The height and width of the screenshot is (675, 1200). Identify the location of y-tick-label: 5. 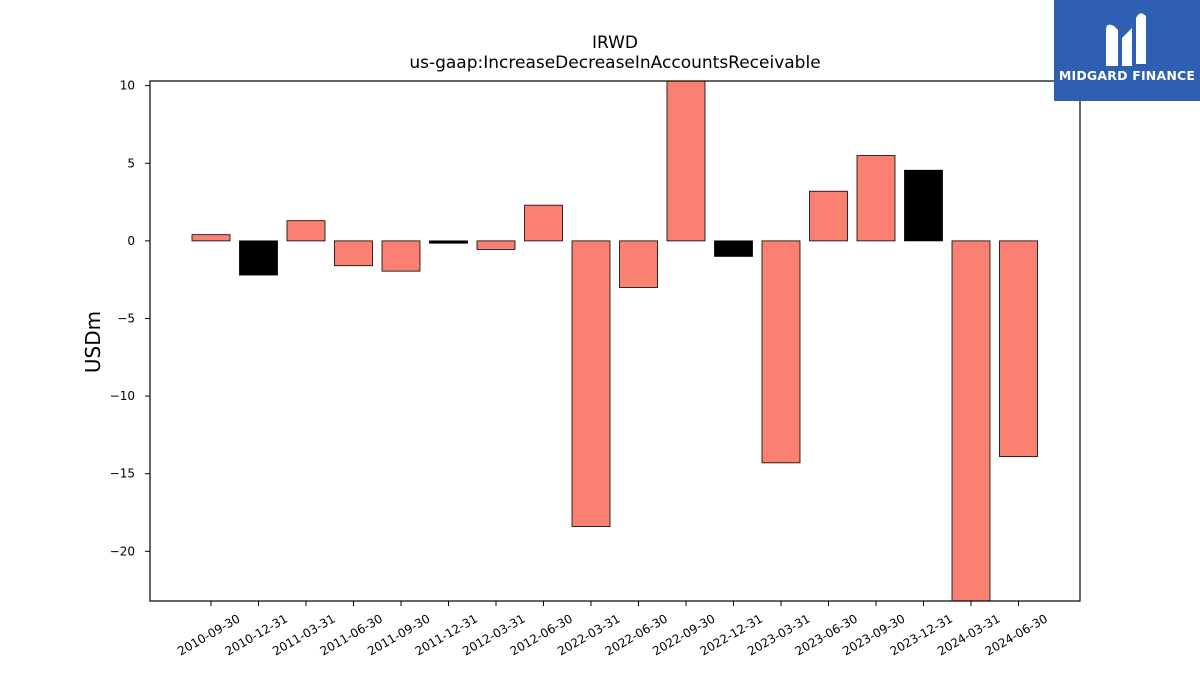
(131, 163).